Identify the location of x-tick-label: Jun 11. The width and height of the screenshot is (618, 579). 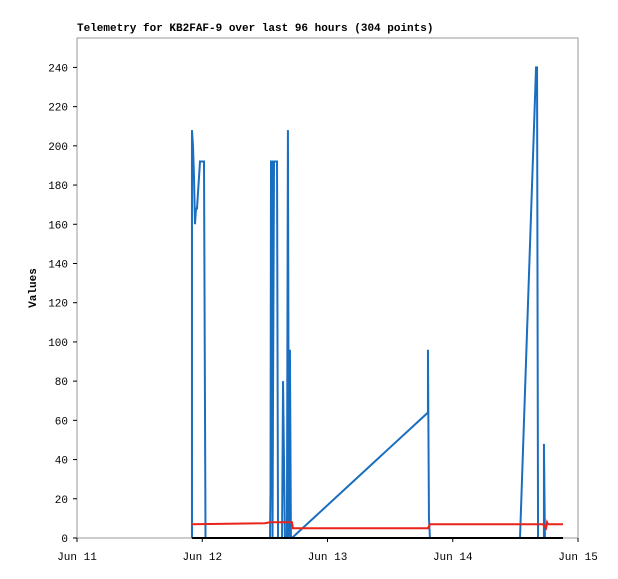
(77, 558).